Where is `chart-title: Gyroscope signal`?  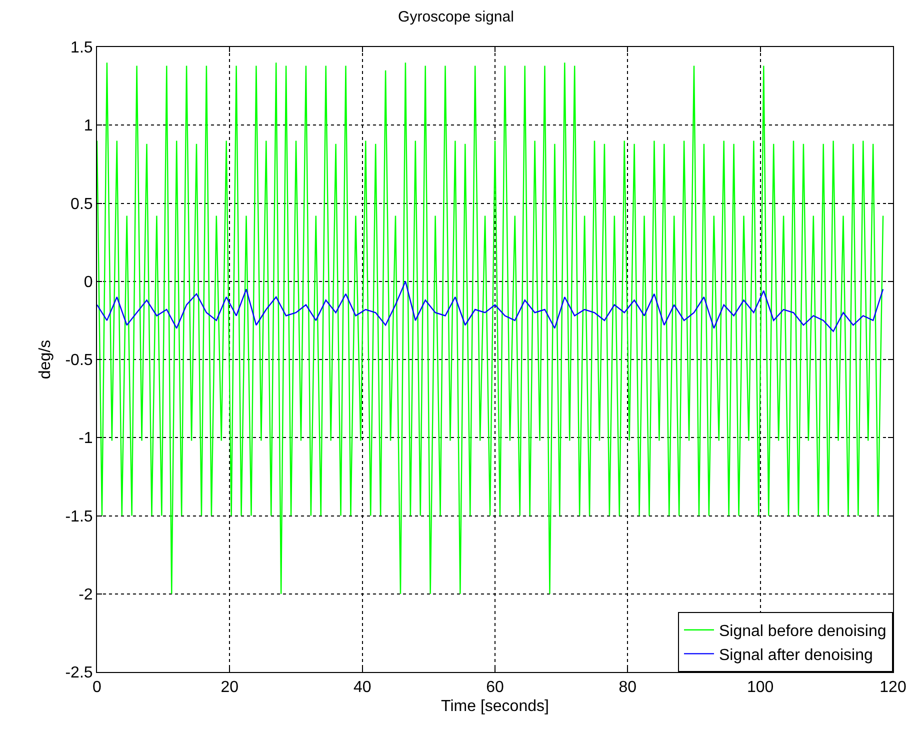 chart-title: Gyroscope signal is located at coordinates (456, 17).